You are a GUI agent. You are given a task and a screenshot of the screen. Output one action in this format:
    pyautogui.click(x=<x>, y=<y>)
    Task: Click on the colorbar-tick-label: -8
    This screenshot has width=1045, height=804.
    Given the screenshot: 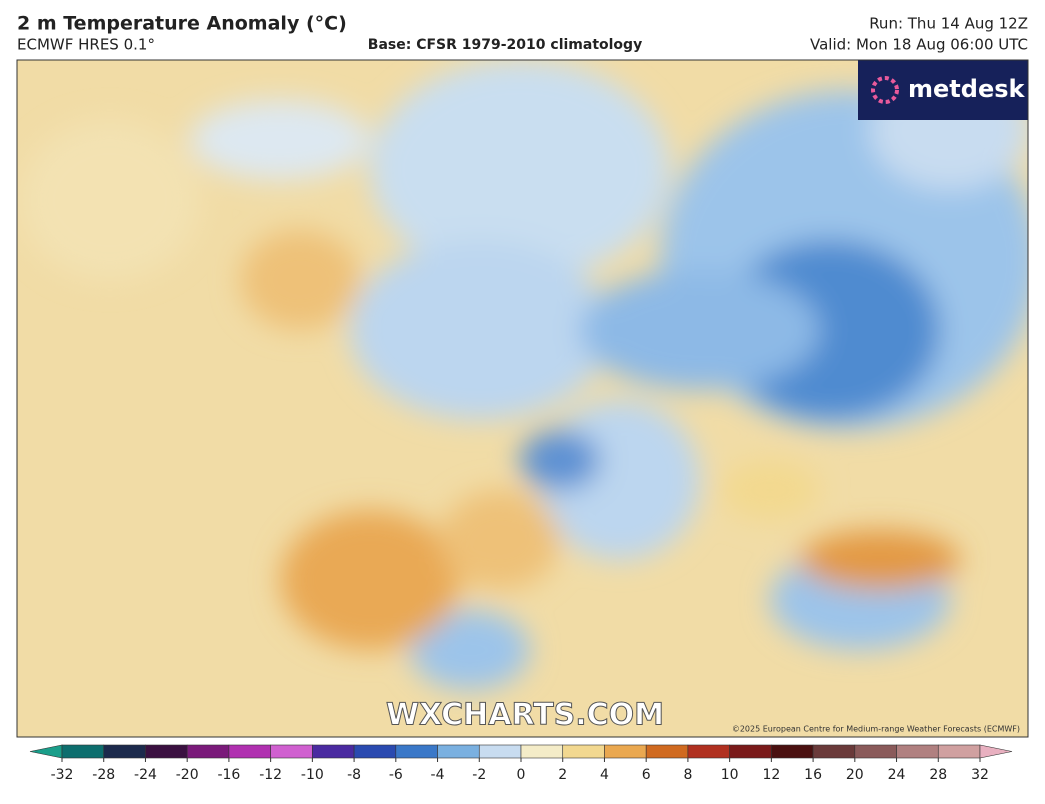 What is the action you would take?
    pyautogui.click(x=354, y=775)
    